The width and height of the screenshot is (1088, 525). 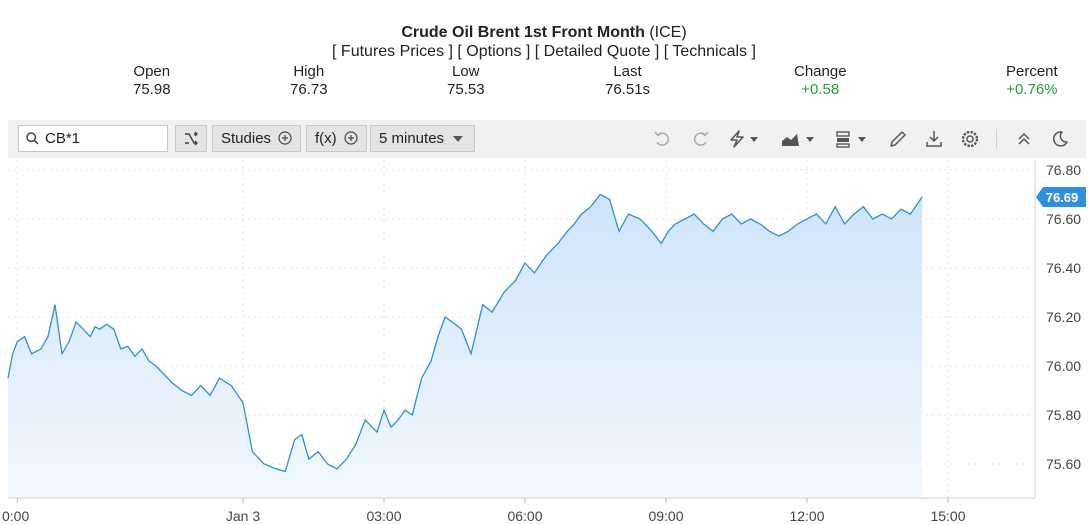 I want to click on link-technicals: [ Technicals ], so click(x=709, y=51).